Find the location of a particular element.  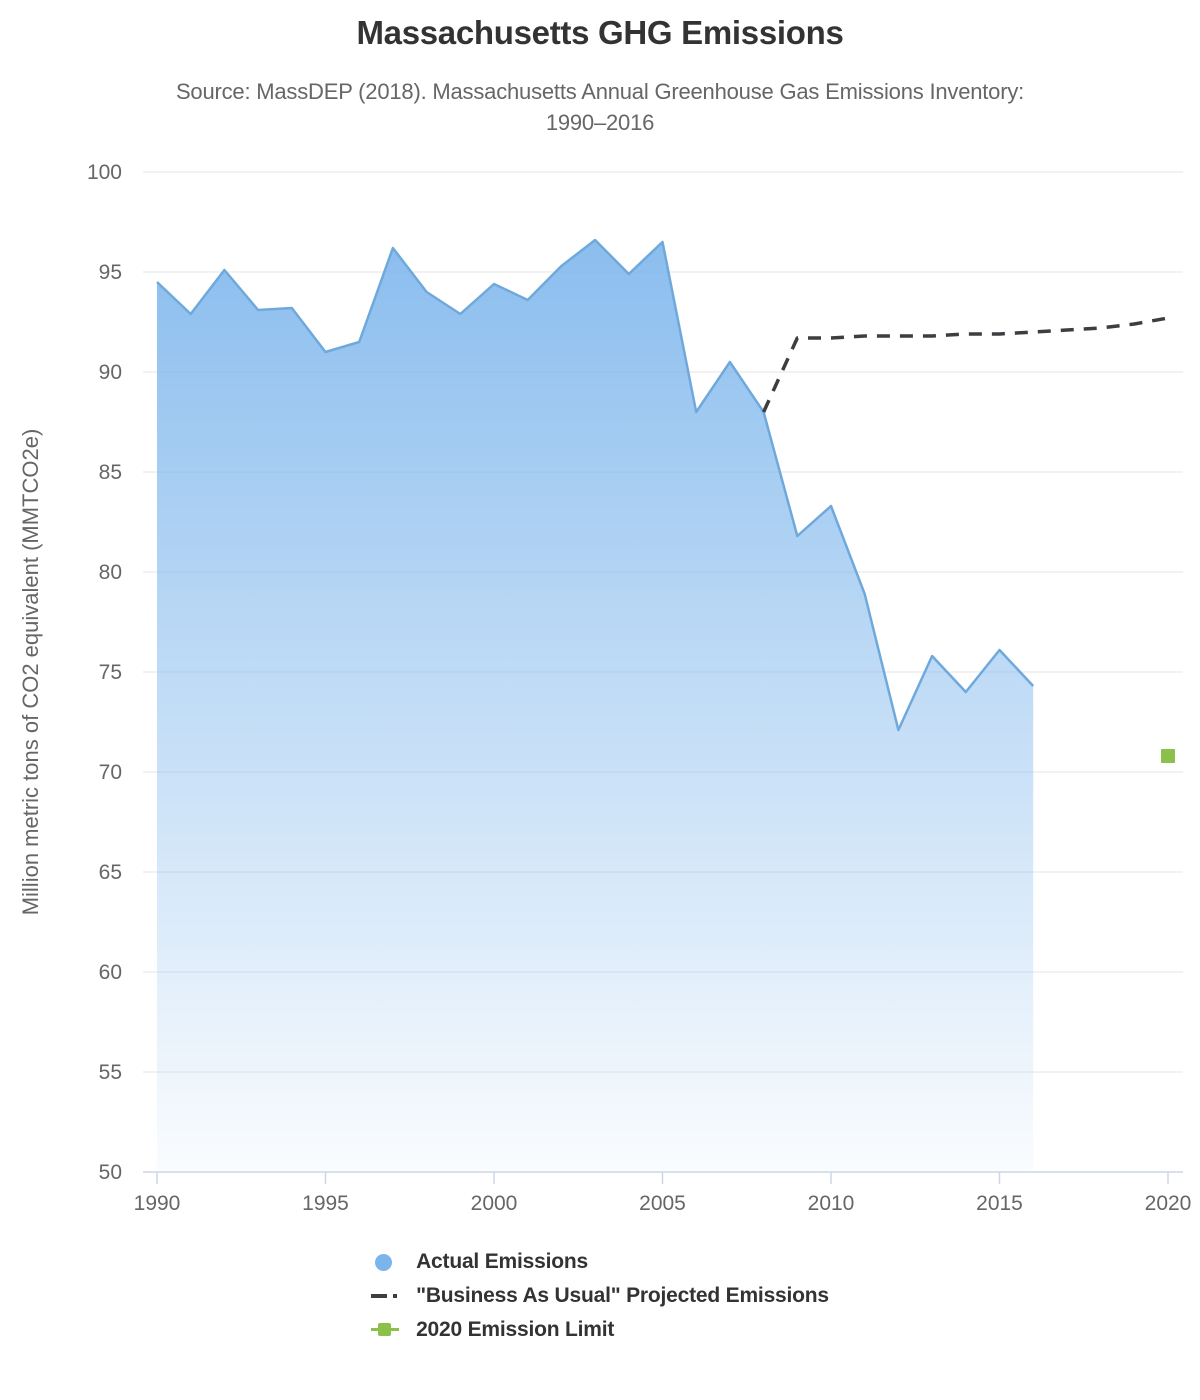

svg-text: 2005 is located at coordinates (662, 1203).